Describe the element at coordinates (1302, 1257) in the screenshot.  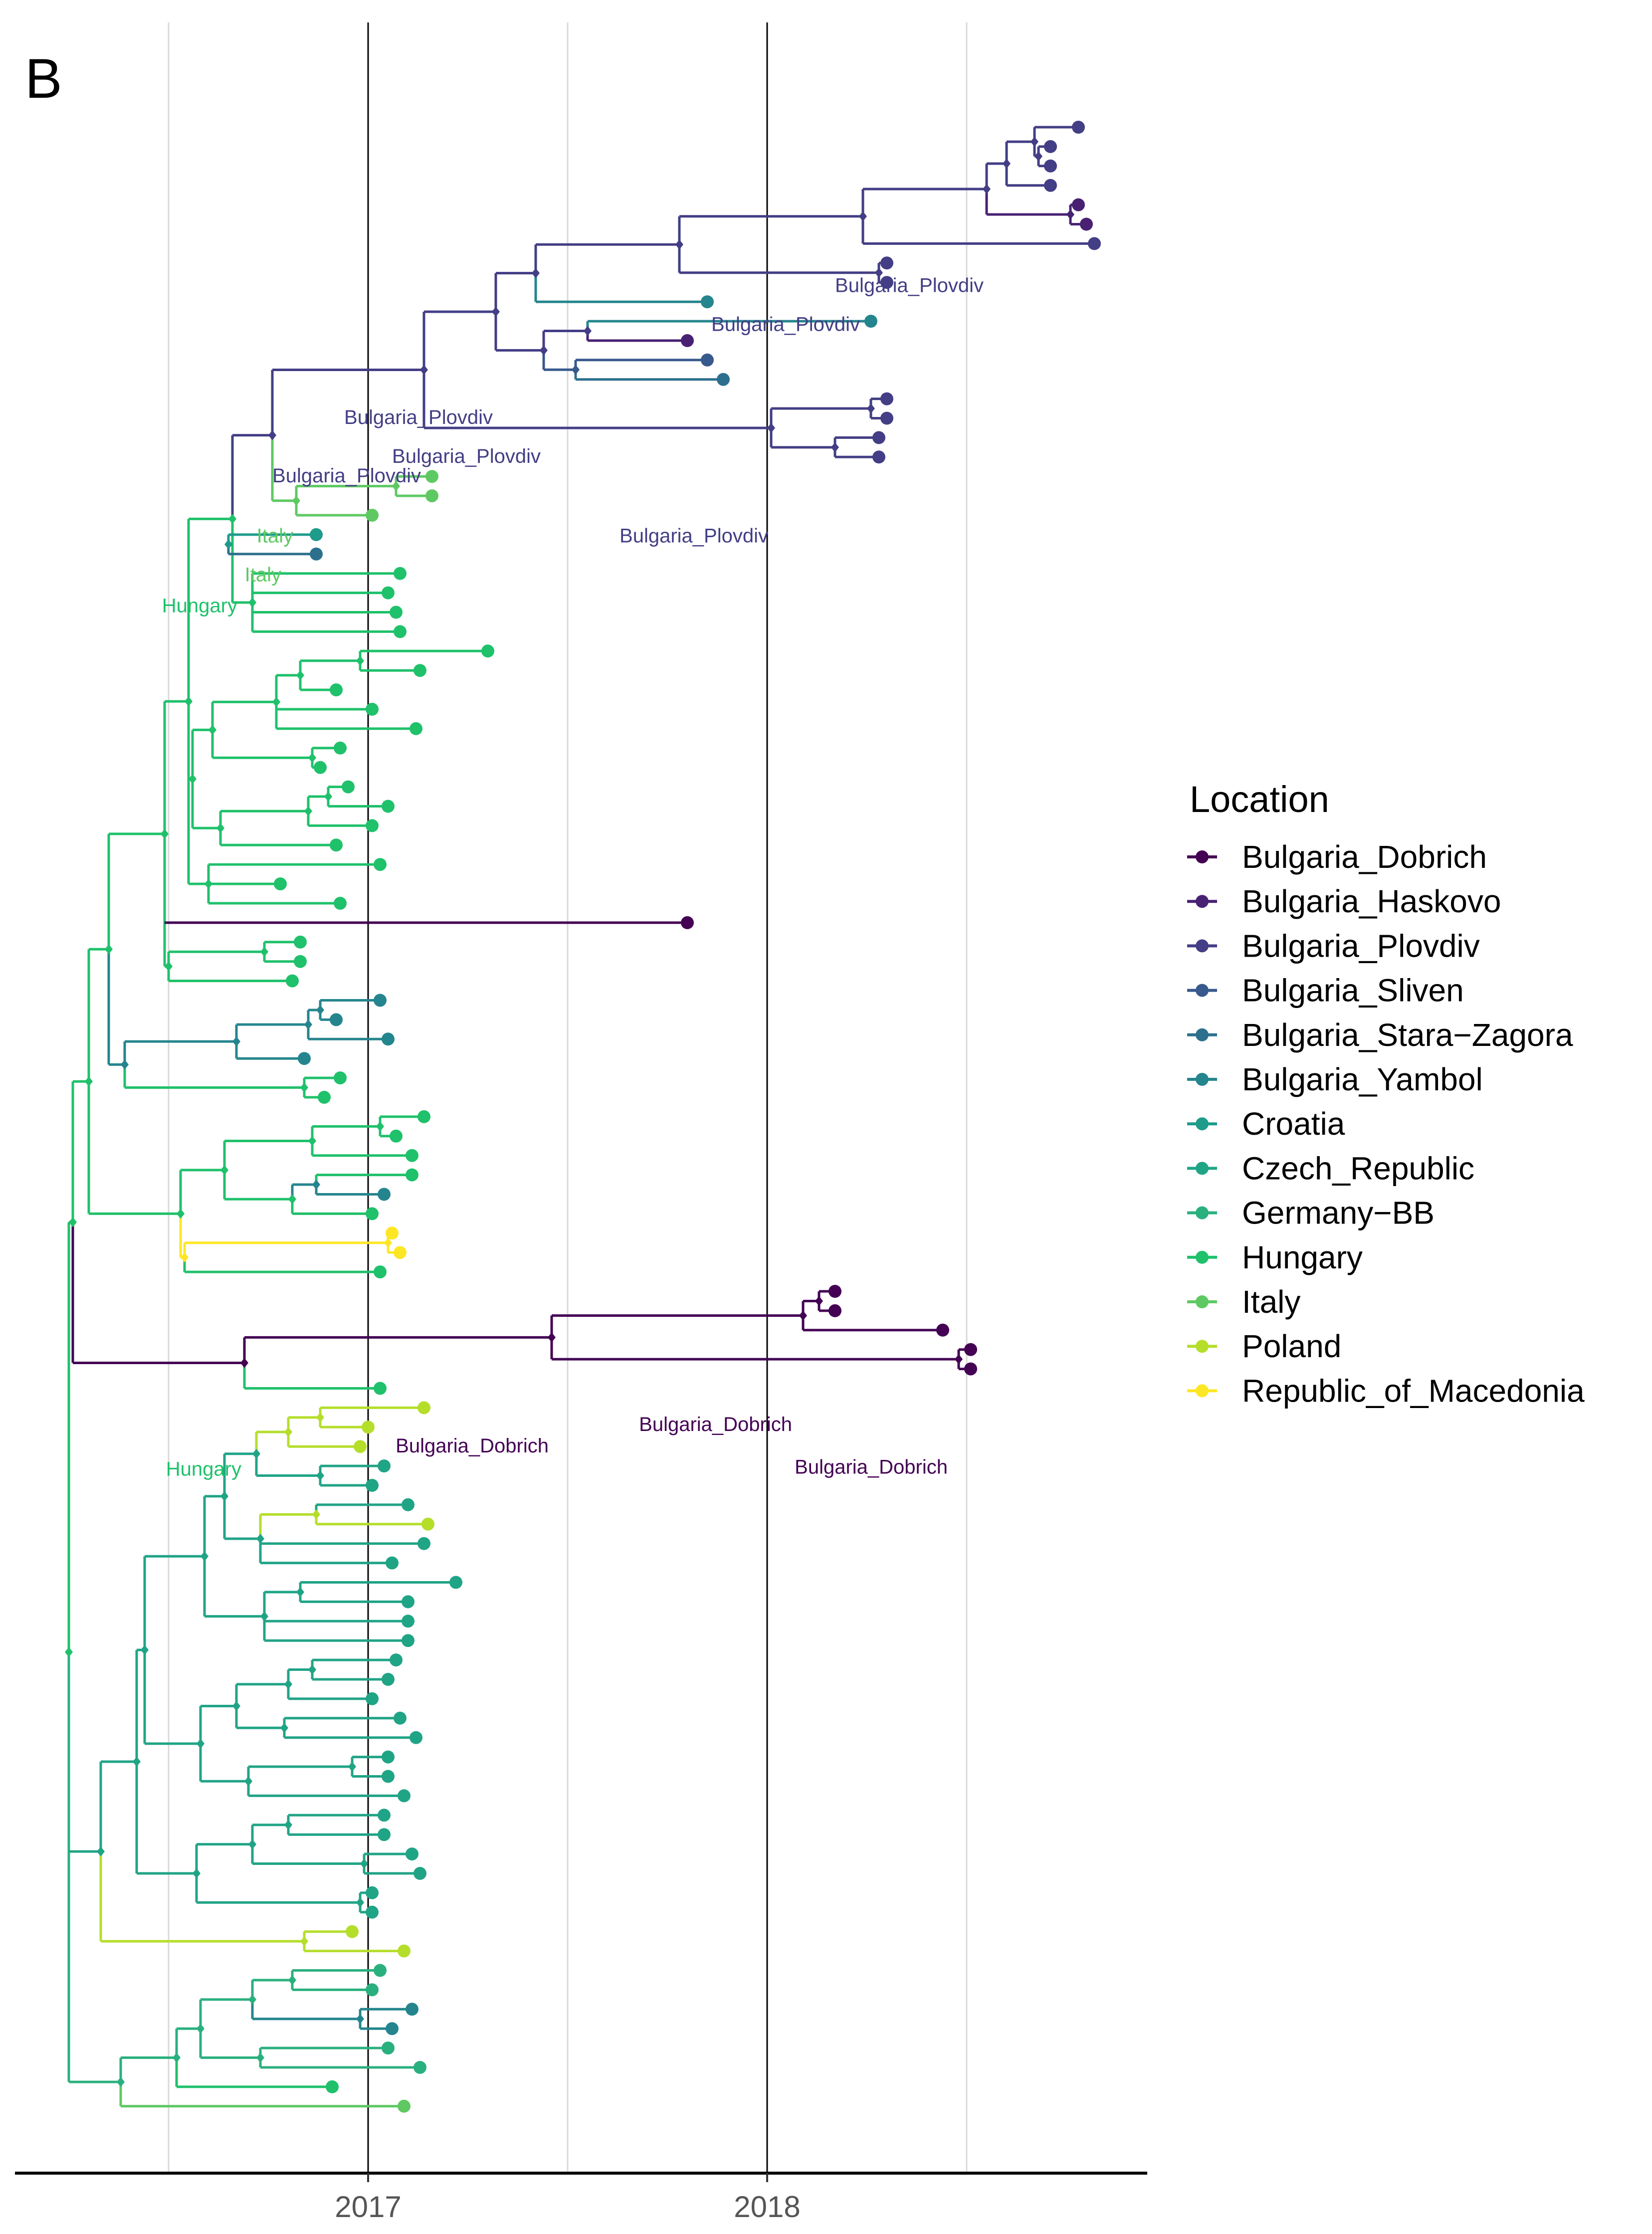
I see `legend-entry-label: Hungary` at that location.